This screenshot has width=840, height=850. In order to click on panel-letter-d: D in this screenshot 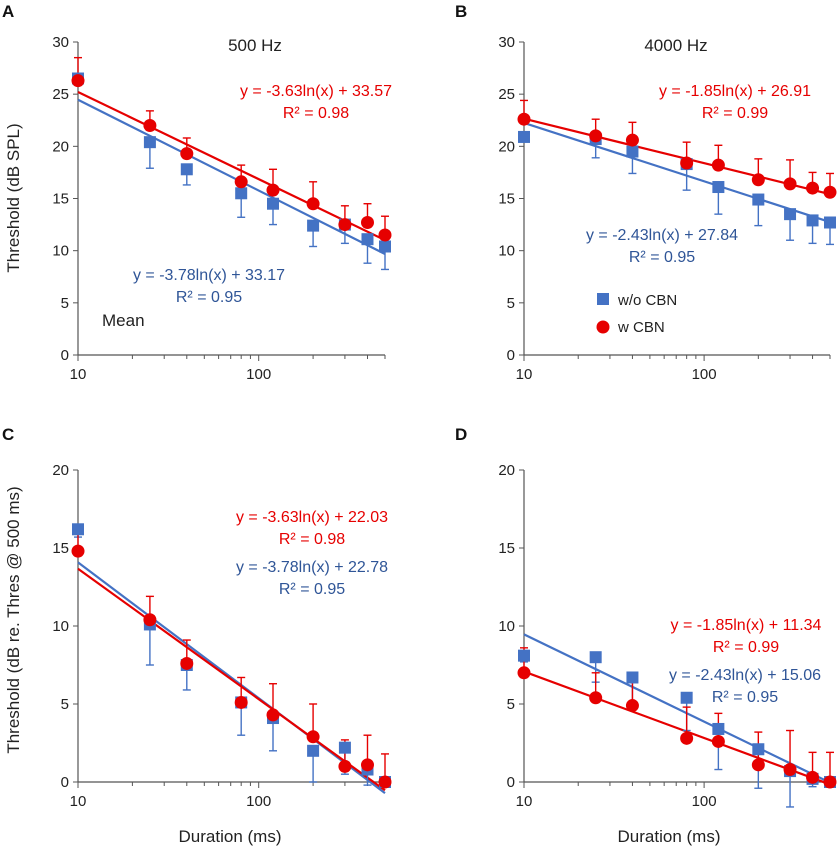, I will do `click(461, 434)`.